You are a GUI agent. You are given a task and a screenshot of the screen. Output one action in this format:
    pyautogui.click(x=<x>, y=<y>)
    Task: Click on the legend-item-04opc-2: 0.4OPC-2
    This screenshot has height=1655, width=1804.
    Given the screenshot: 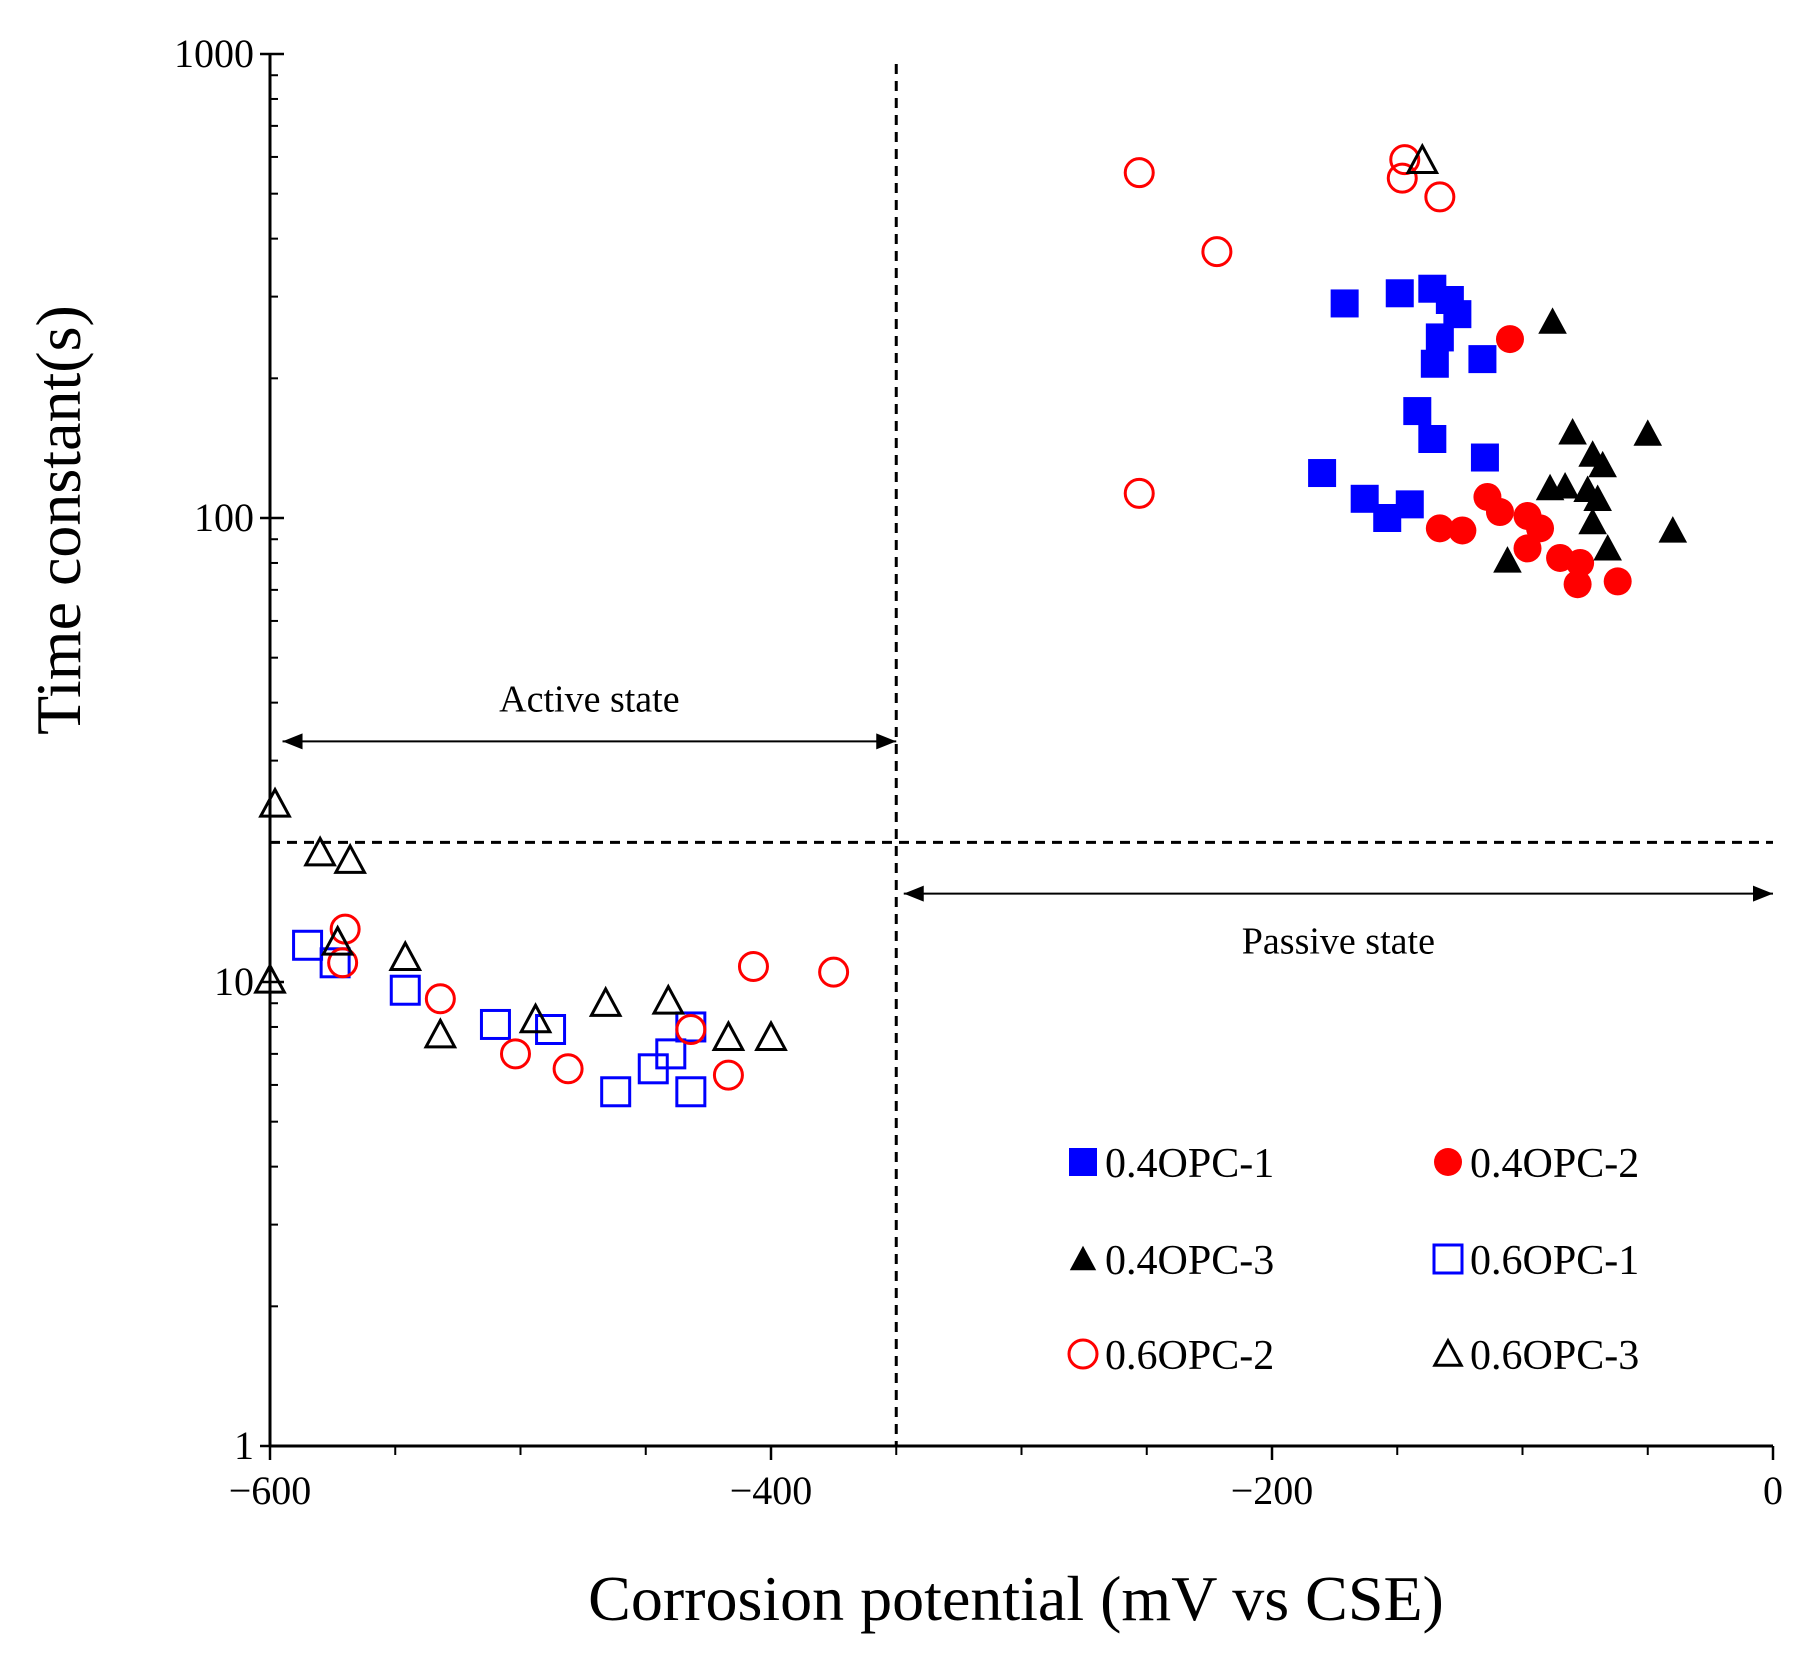 What is the action you would take?
    pyautogui.click(x=1536, y=1164)
    